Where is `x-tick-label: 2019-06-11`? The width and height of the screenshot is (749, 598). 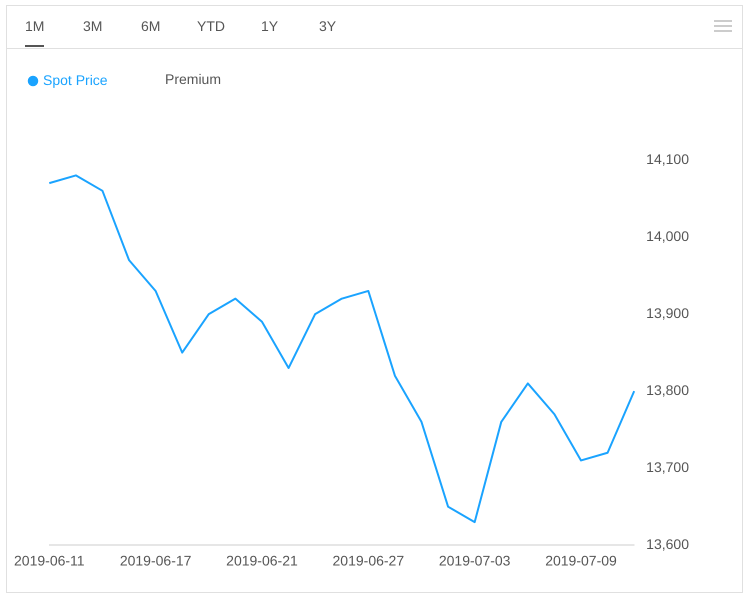
x-tick-label: 2019-06-11 is located at coordinates (49, 560).